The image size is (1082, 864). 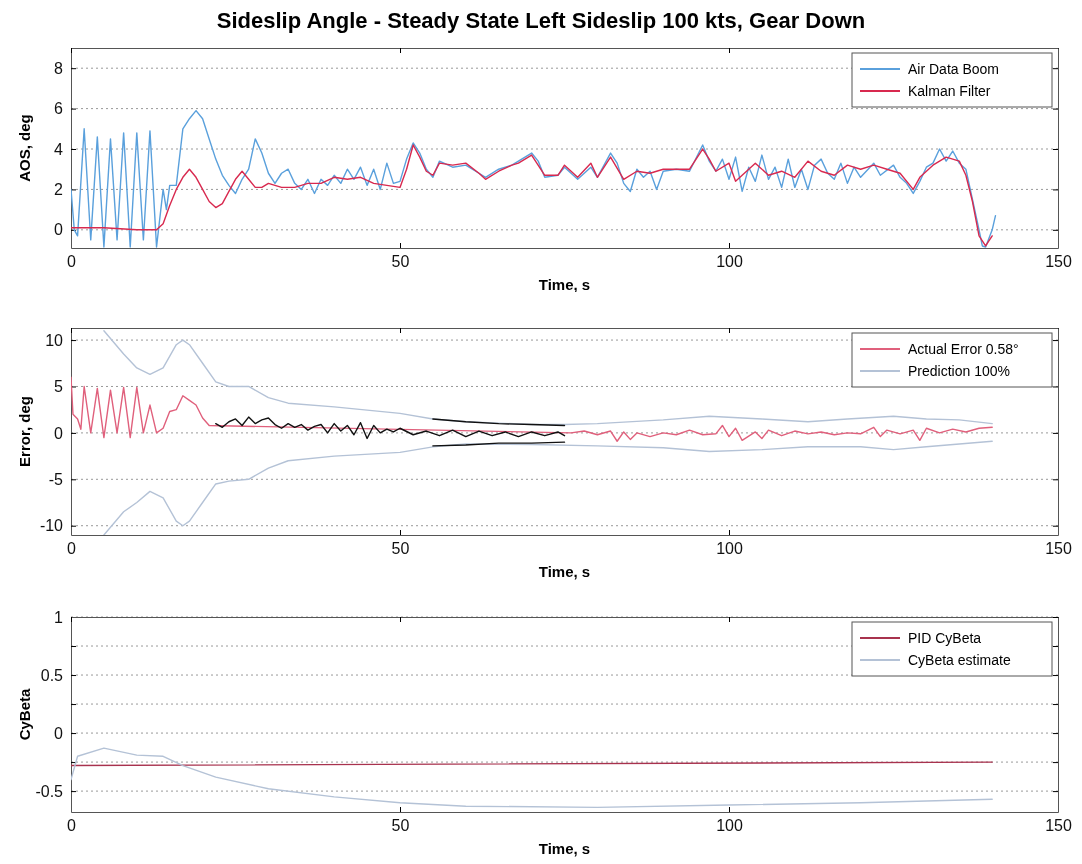 I want to click on y-tick-label: -10, so click(x=51, y=526).